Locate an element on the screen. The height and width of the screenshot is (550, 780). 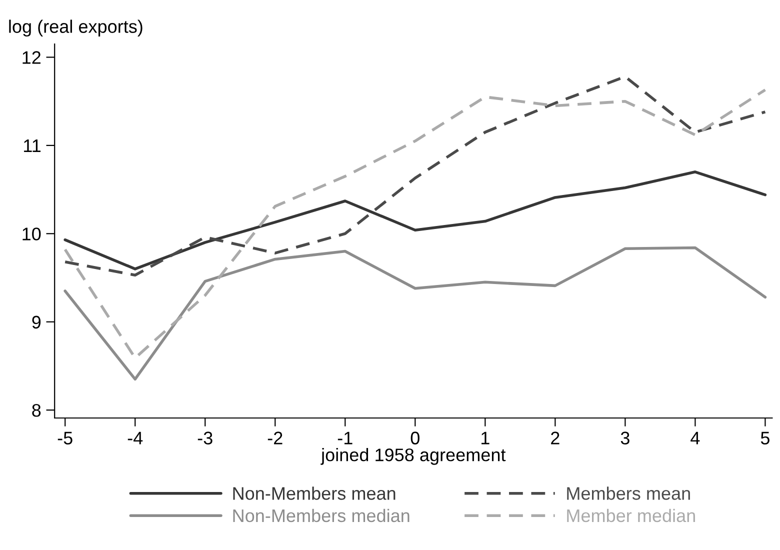
text: Non-Members mean is located at coordinates (314, 493).